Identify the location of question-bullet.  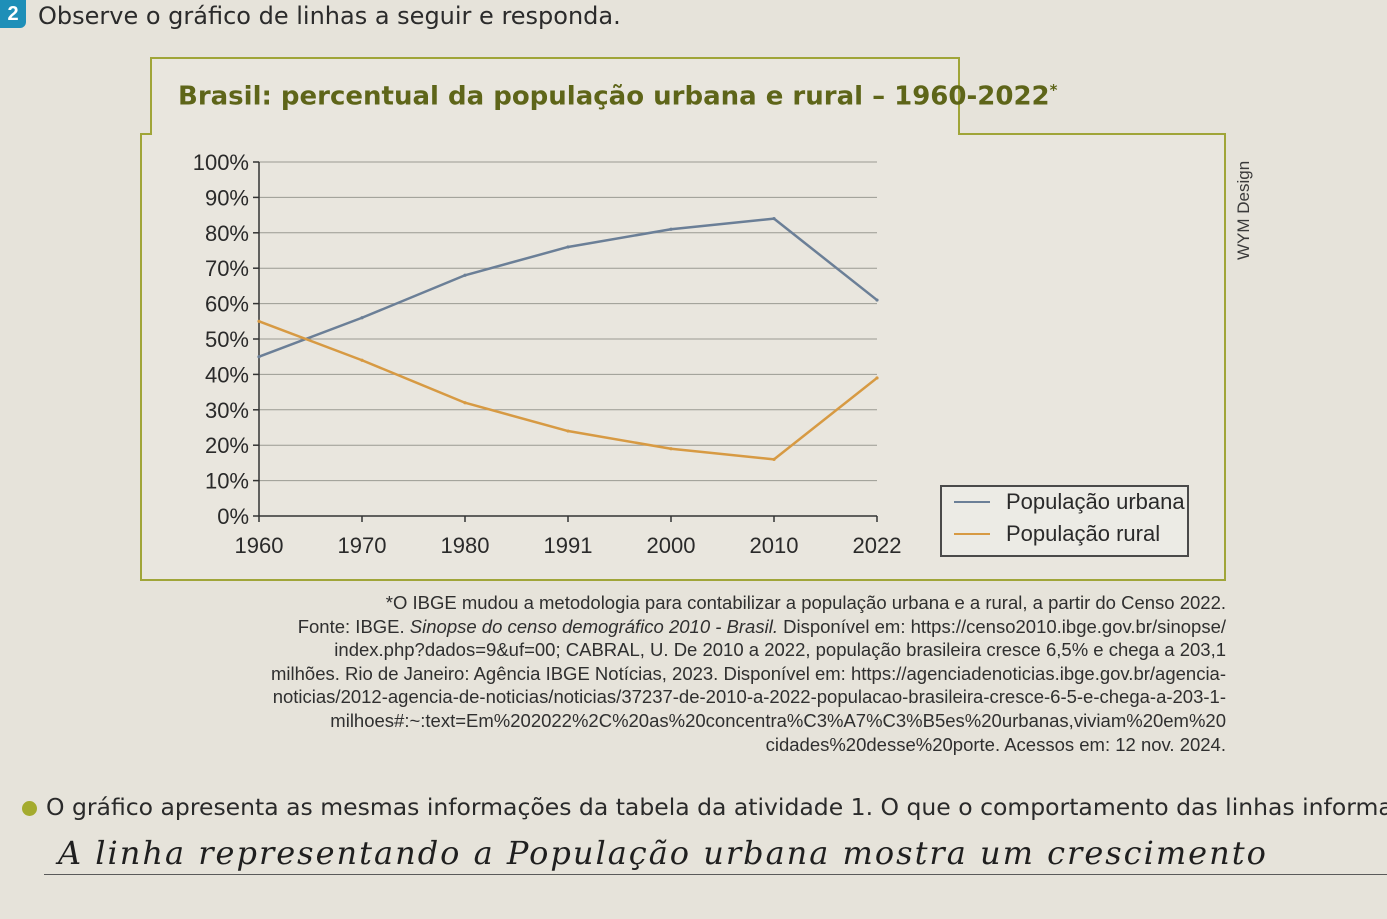
(29, 808).